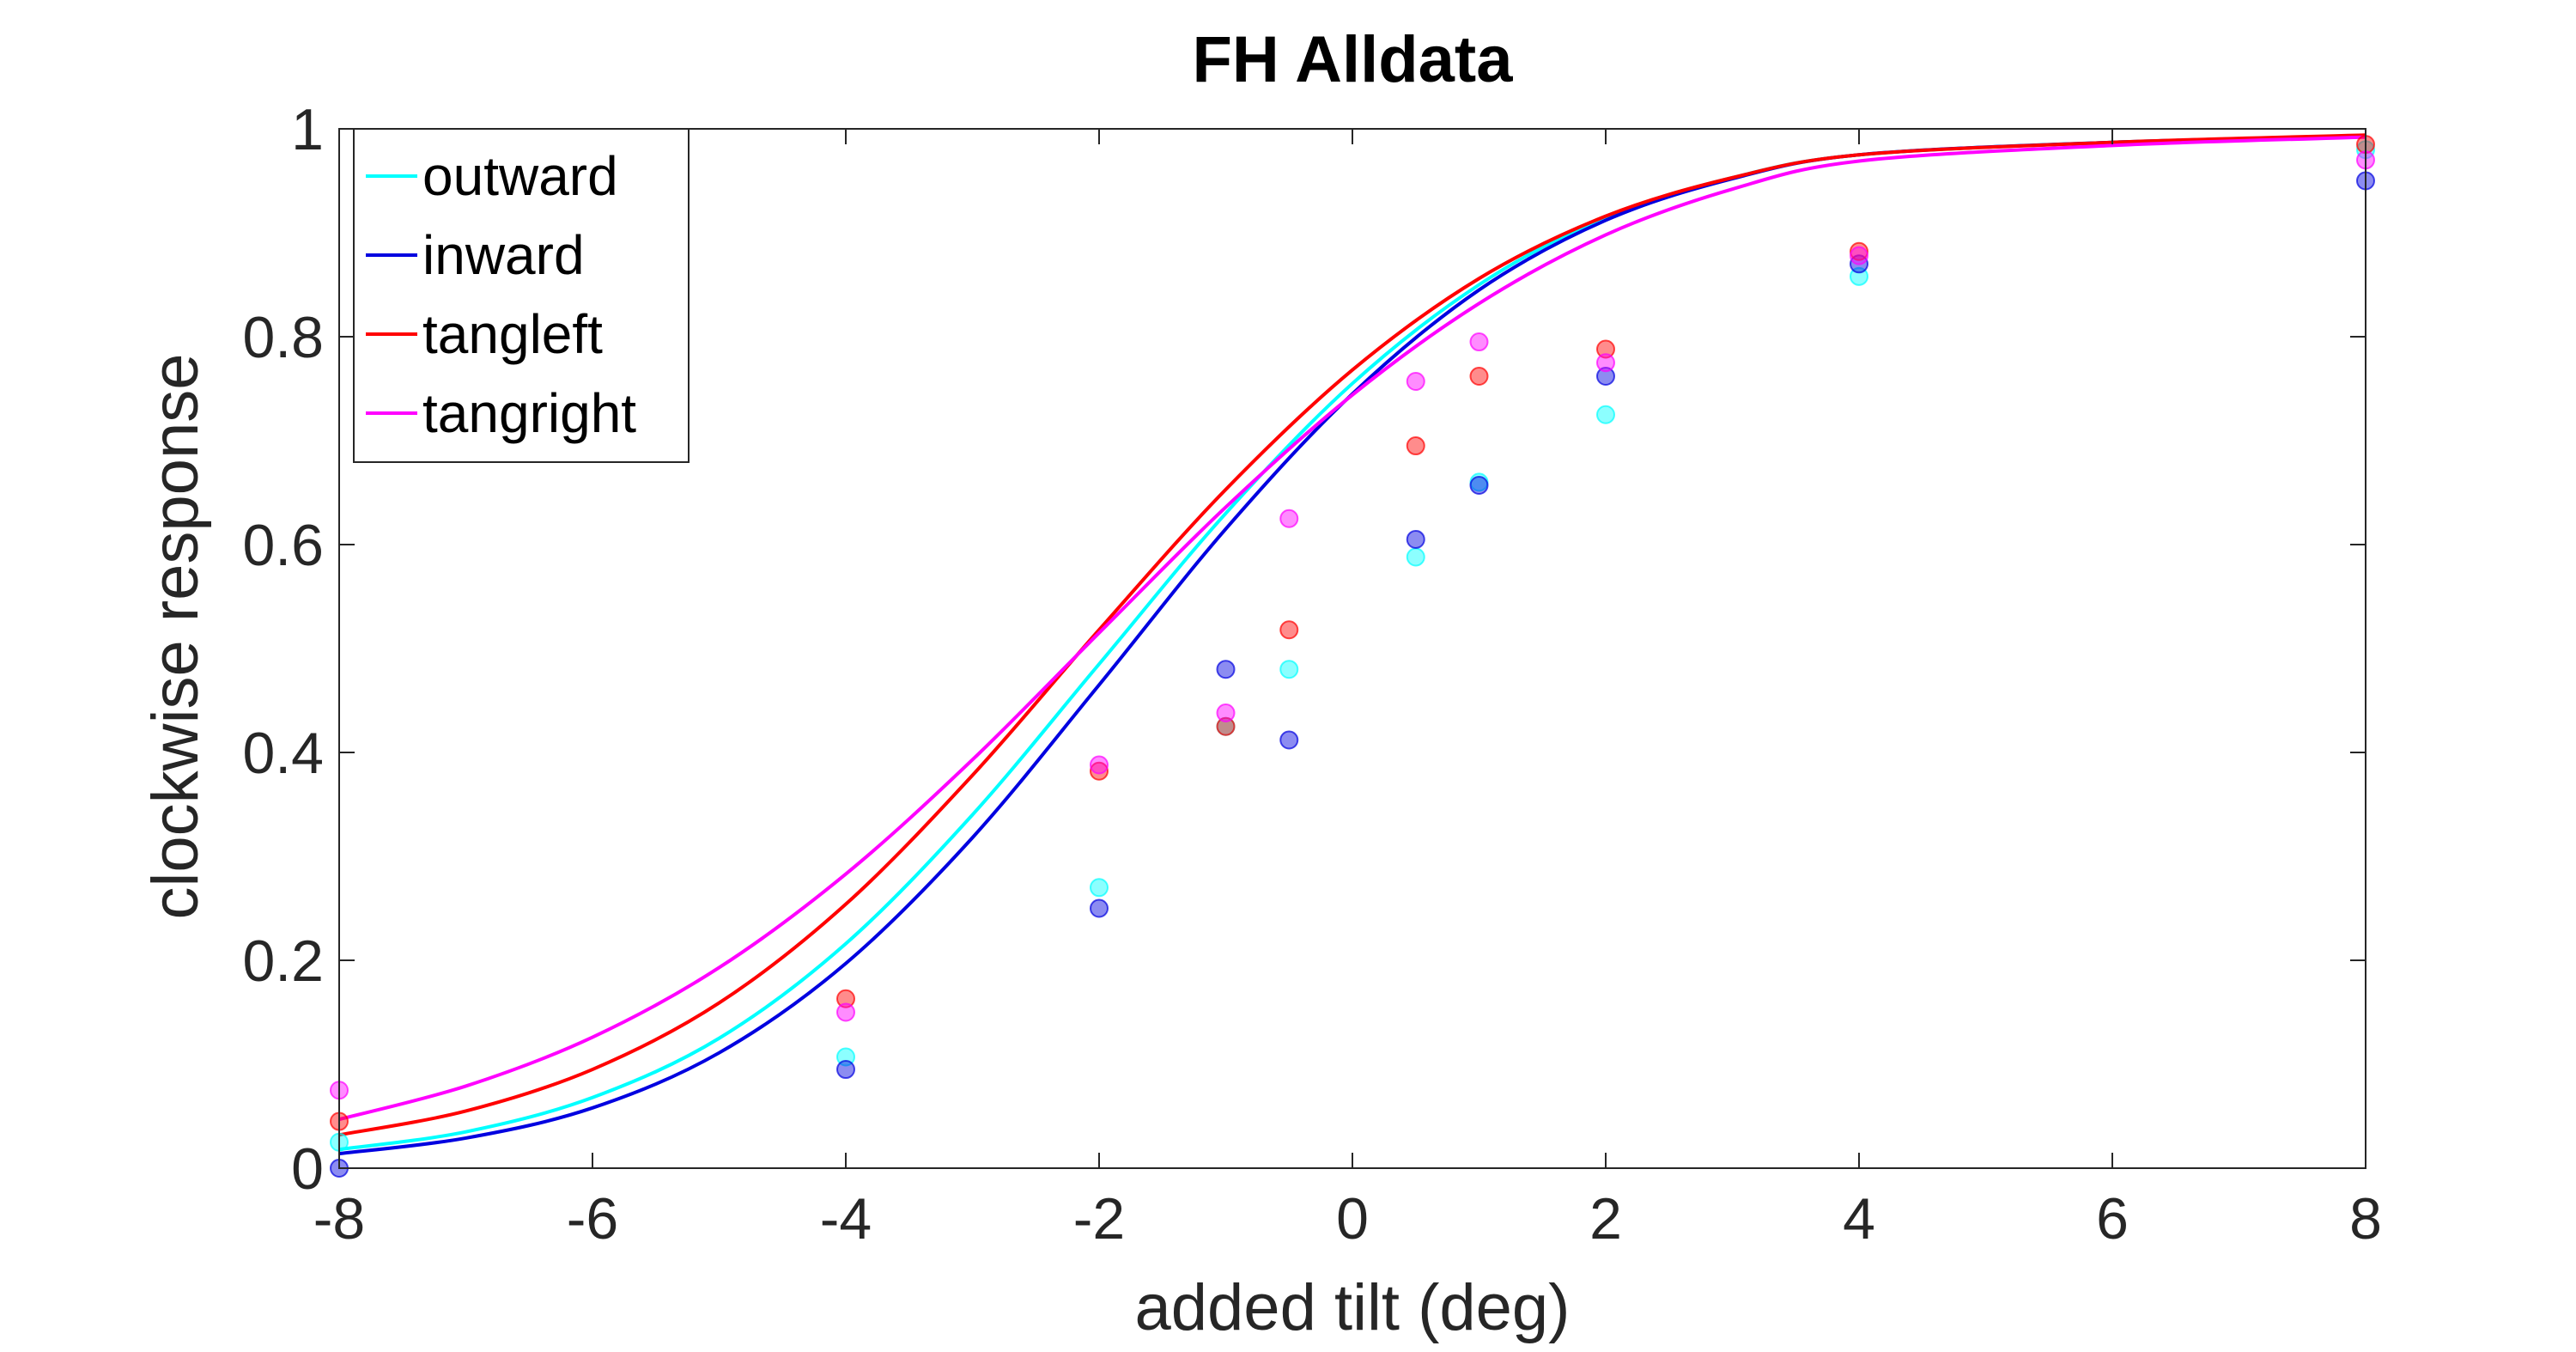 The image size is (2576, 1352). What do you see at coordinates (2112, 1219) in the screenshot?
I see `x-tick-label: 6` at bounding box center [2112, 1219].